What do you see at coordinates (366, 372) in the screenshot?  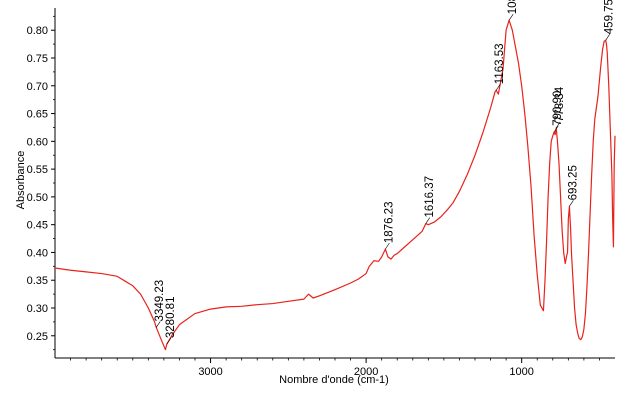 I see `x-tick-label: 2000` at bounding box center [366, 372].